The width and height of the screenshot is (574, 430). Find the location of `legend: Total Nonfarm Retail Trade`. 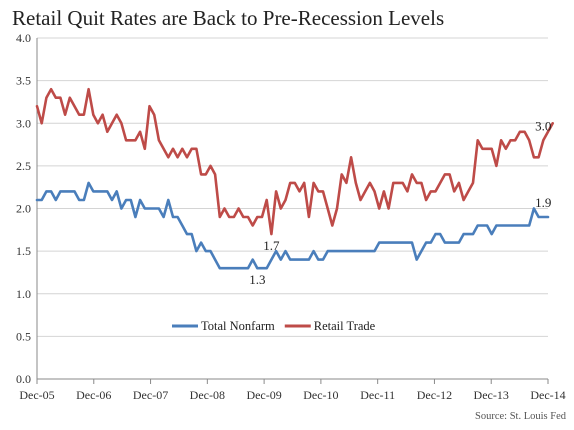

legend: Total Nonfarm Retail Trade is located at coordinates (274, 326).